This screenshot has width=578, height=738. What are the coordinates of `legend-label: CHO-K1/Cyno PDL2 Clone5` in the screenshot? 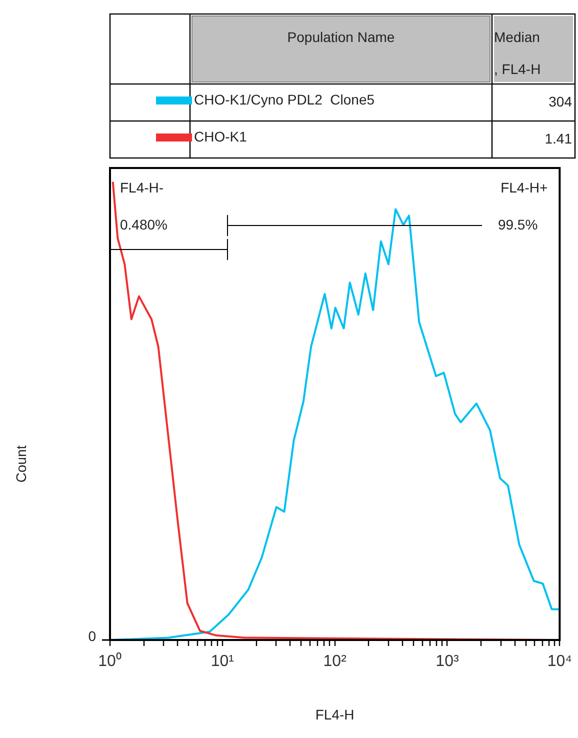 It's located at (284, 99).